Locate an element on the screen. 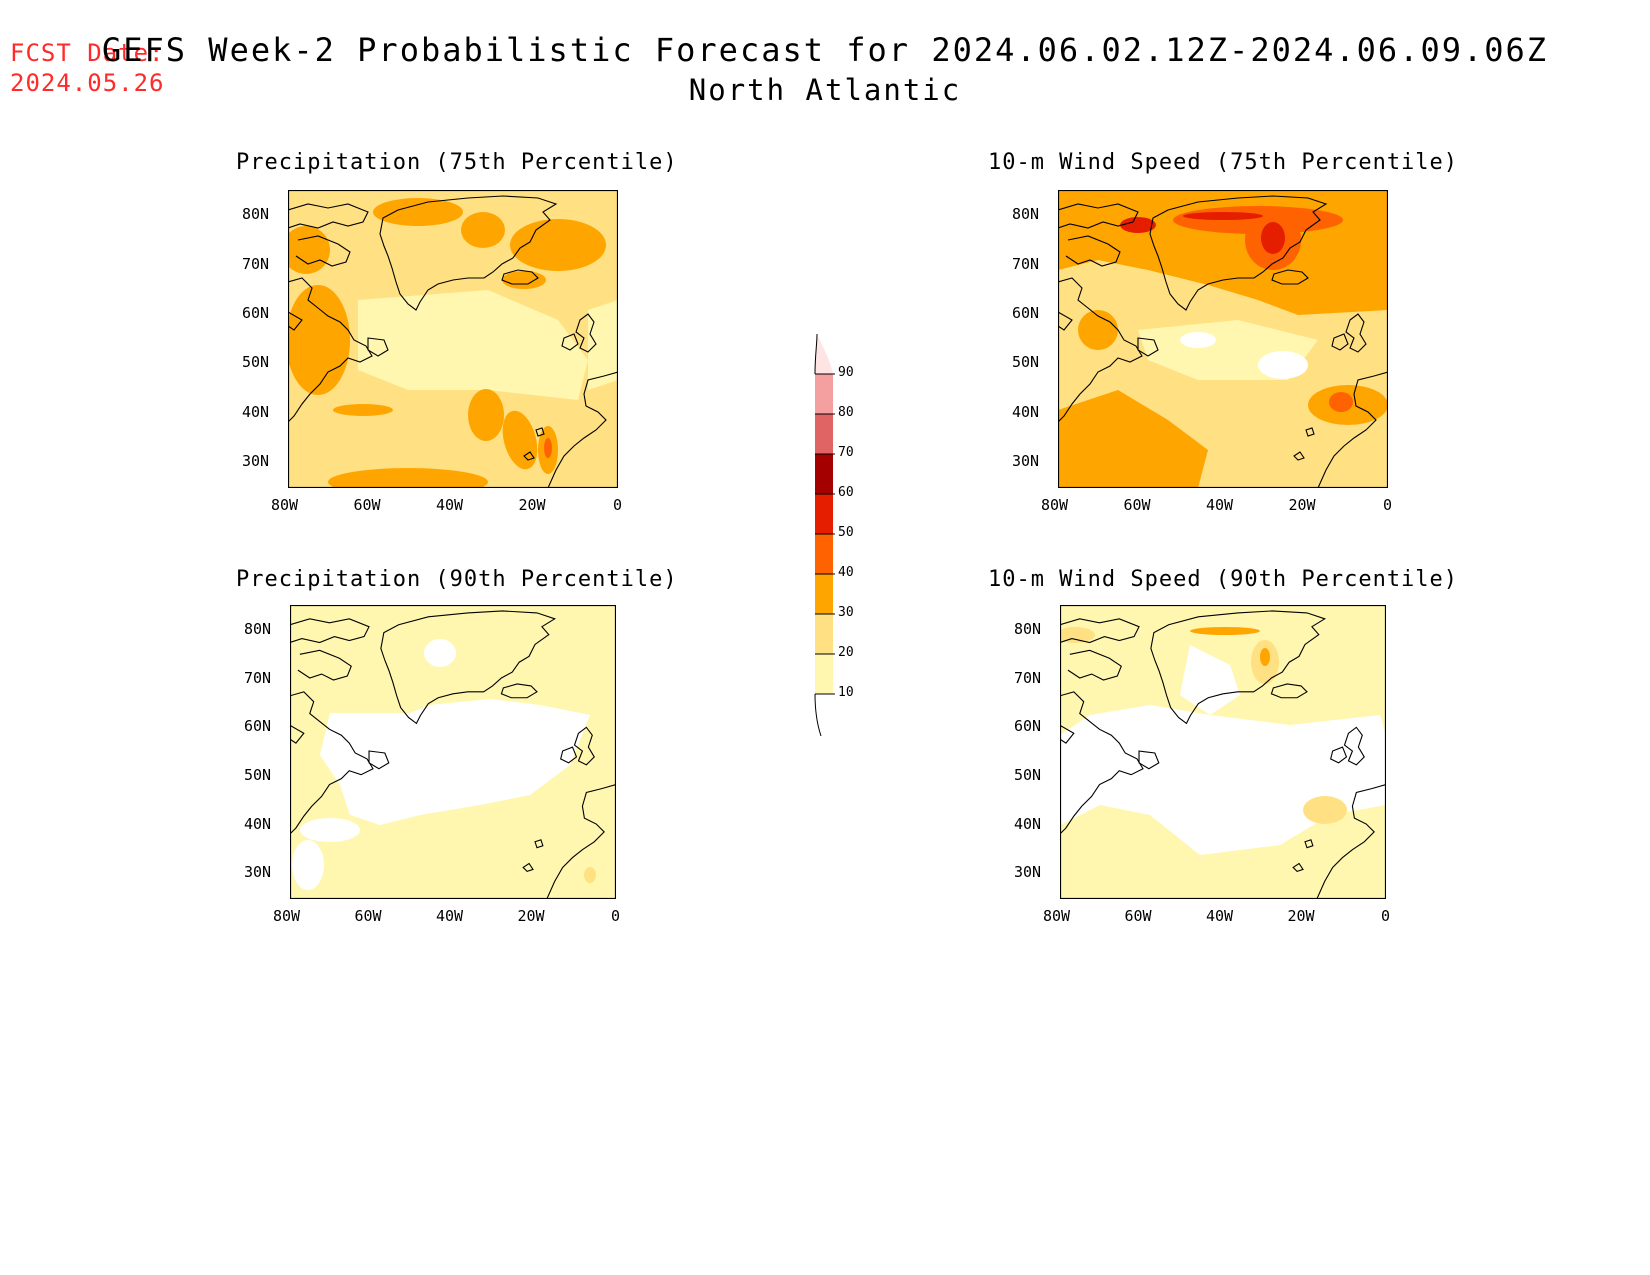 The image size is (1650, 1275). wind90-greenland-peak is located at coordinates (1265, 657).